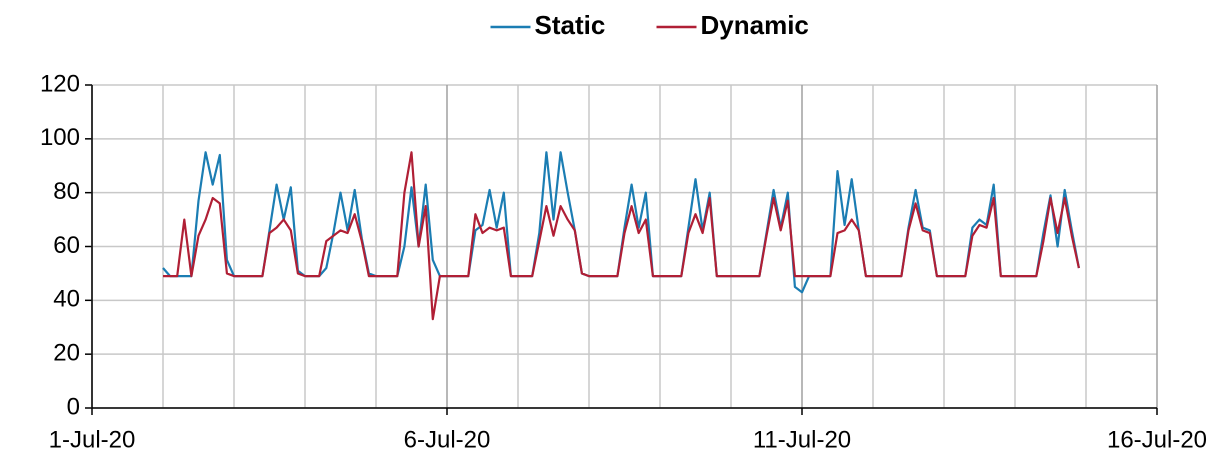  Describe the element at coordinates (60, 137) in the screenshot. I see `y-tick-label: 100` at that location.